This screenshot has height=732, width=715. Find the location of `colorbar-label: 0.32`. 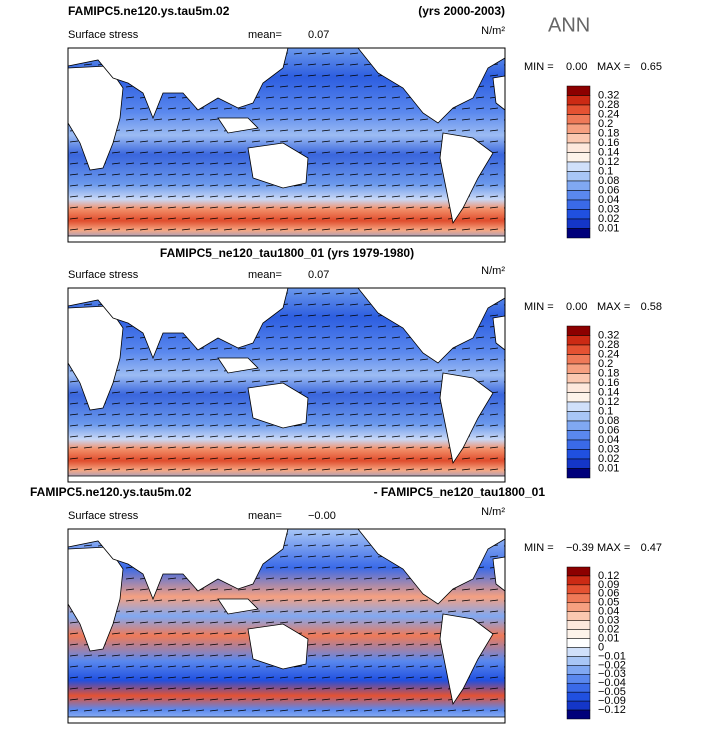

colorbar-label: 0.32 is located at coordinates (608, 95).